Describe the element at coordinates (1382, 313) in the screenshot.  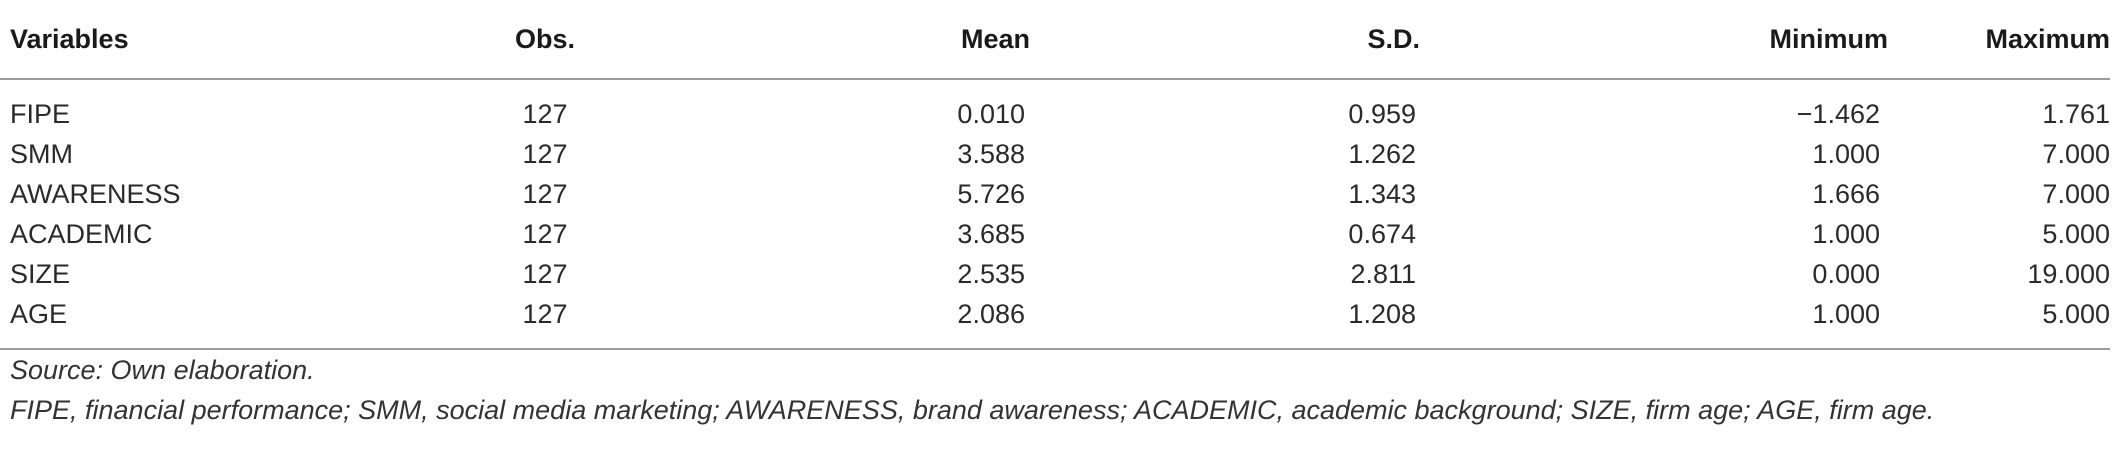
I see `cell-sd: 1.208` at that location.